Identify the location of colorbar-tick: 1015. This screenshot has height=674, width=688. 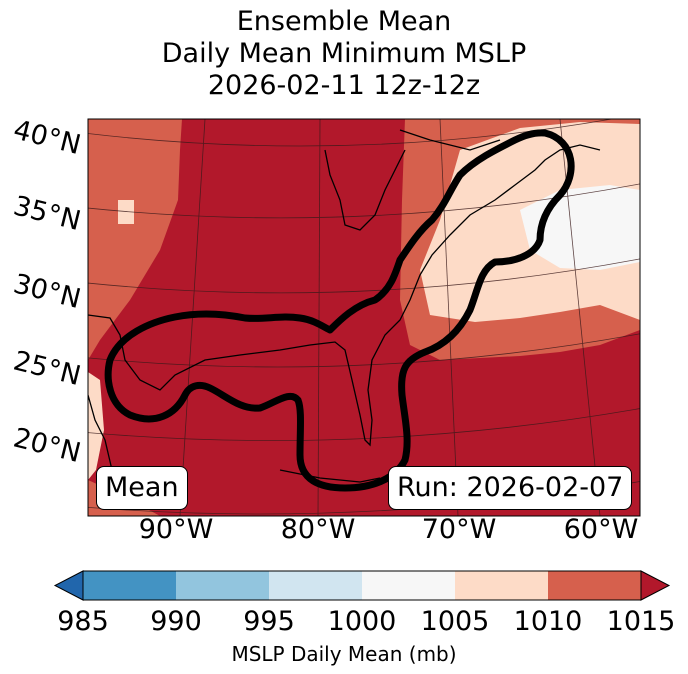
(641, 621).